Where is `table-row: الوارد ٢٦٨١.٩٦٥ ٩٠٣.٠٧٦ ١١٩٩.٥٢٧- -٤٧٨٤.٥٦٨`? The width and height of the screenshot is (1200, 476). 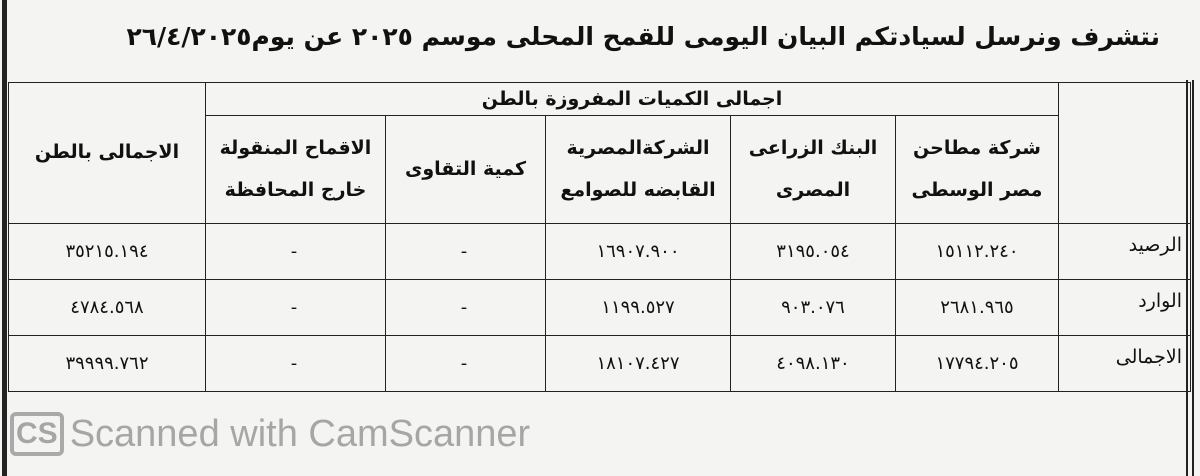 table-row: الوارد ٢٦٨١.٩٦٥ ٩٠٣.٠٧٦ ١١٩٩.٥٢٧- -٤٧٨٤.٥٦٨ is located at coordinates (599, 307).